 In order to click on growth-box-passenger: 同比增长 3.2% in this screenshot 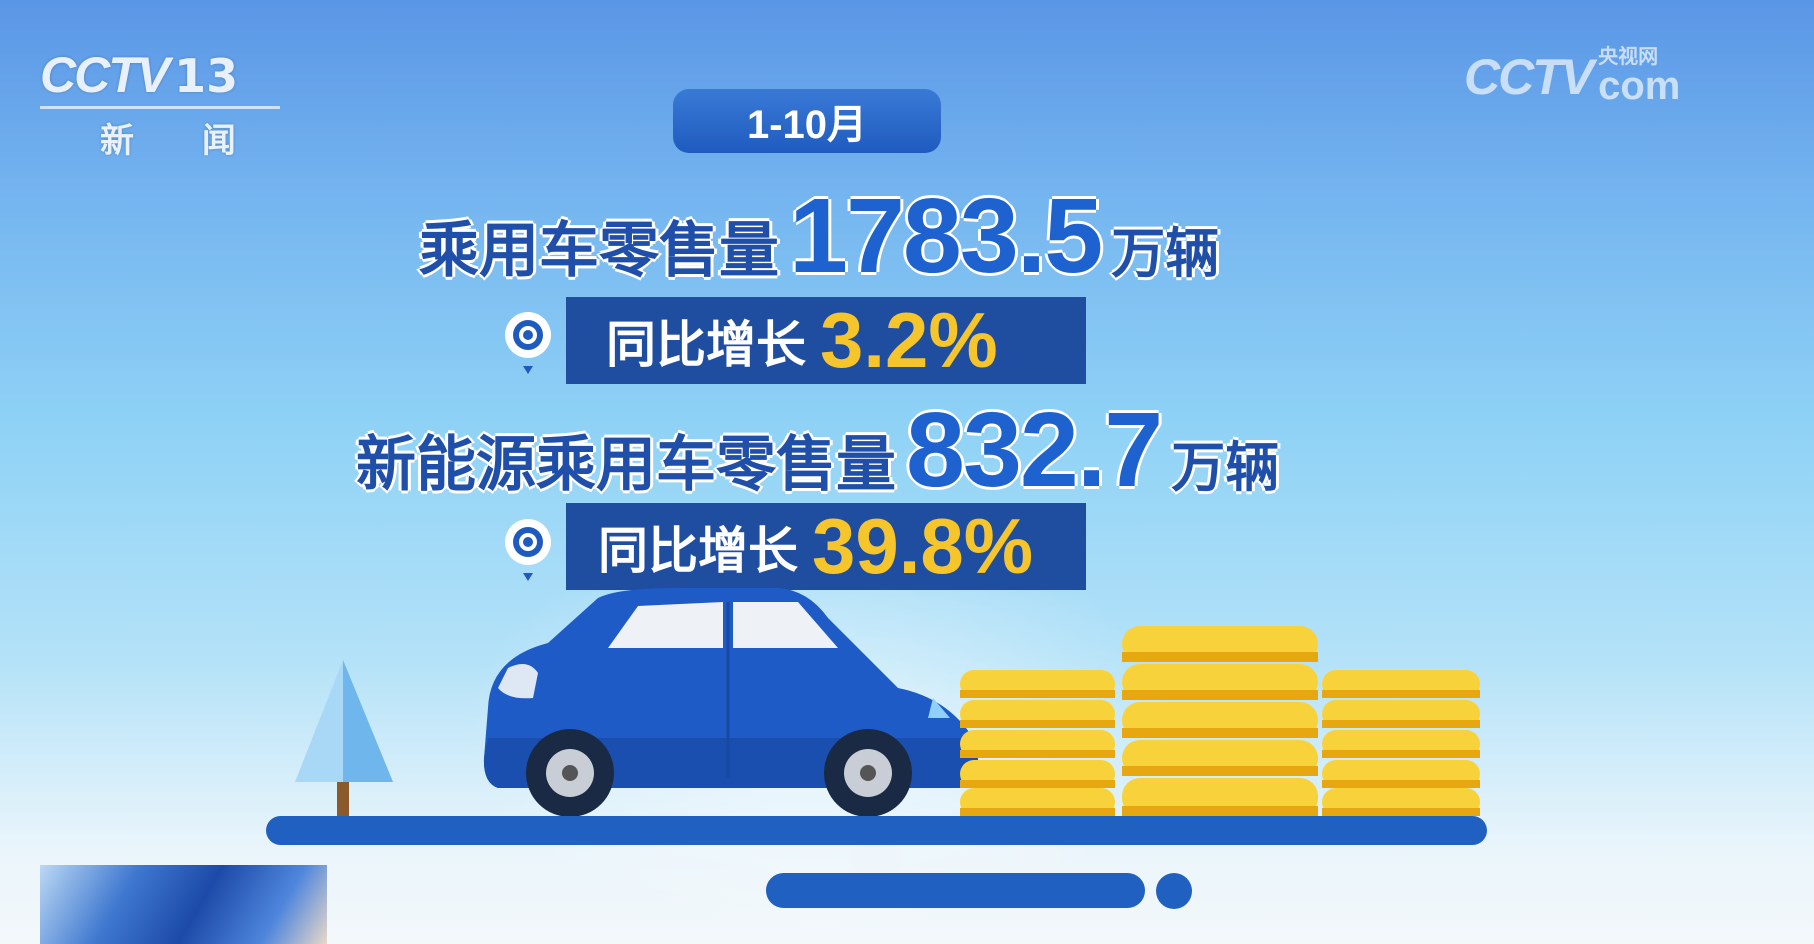, I will do `click(826, 340)`.